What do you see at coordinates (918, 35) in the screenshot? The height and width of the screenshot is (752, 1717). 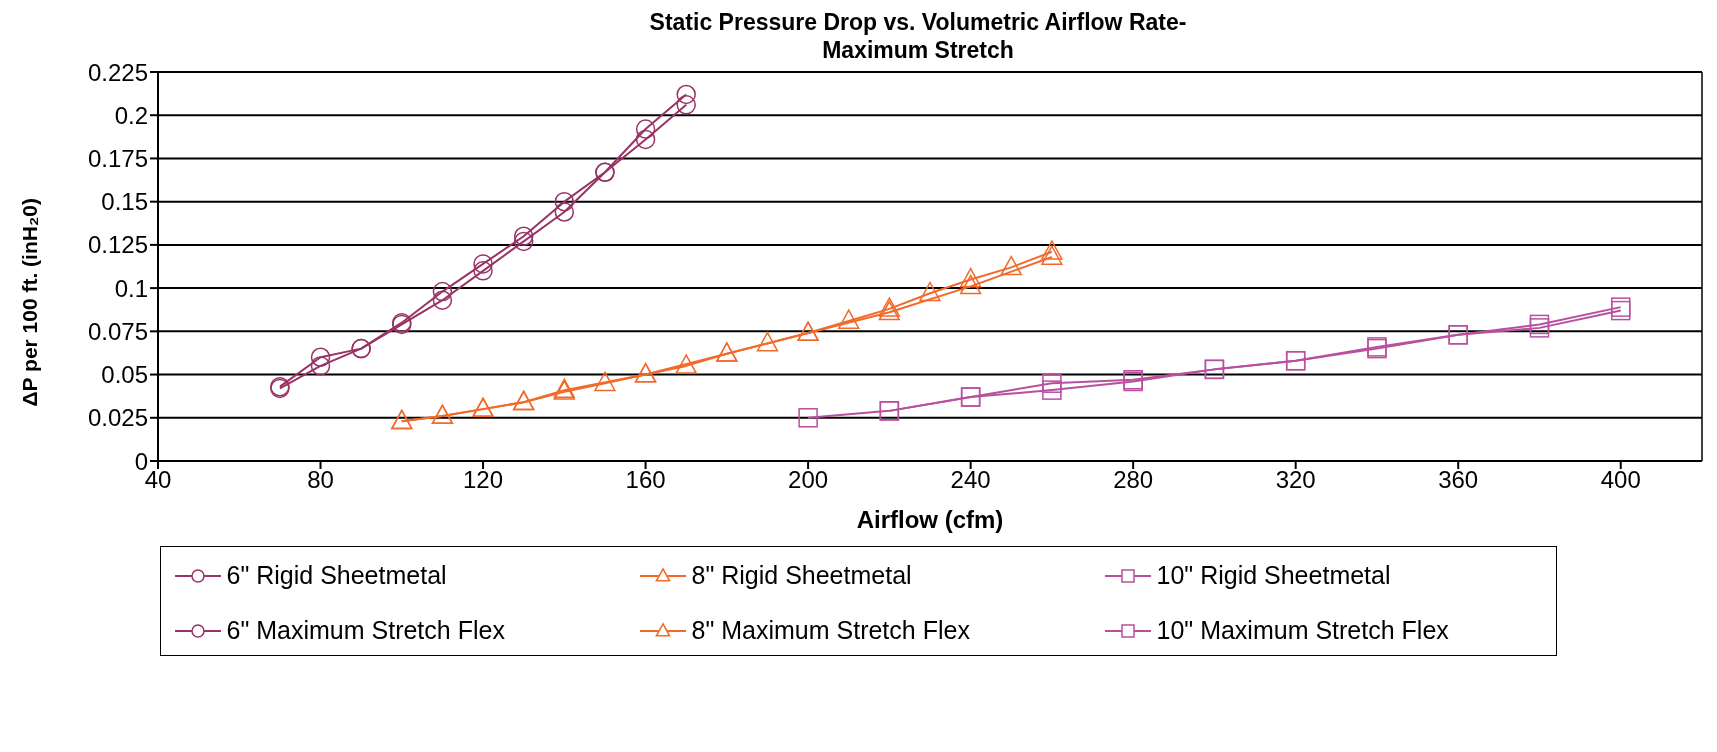 I see `chart-title: Static Pressure Drop vs. Volumetric Airflow Rate- Maximum Stretch` at bounding box center [918, 35].